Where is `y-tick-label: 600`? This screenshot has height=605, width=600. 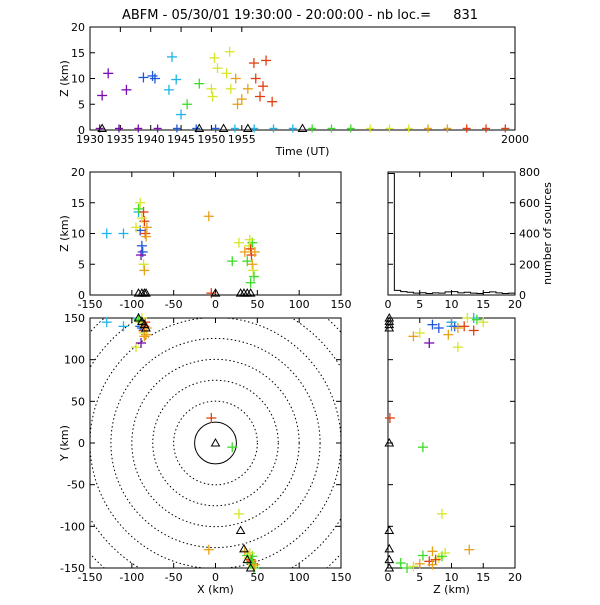 y-tick-label: 600 is located at coordinates (529, 203).